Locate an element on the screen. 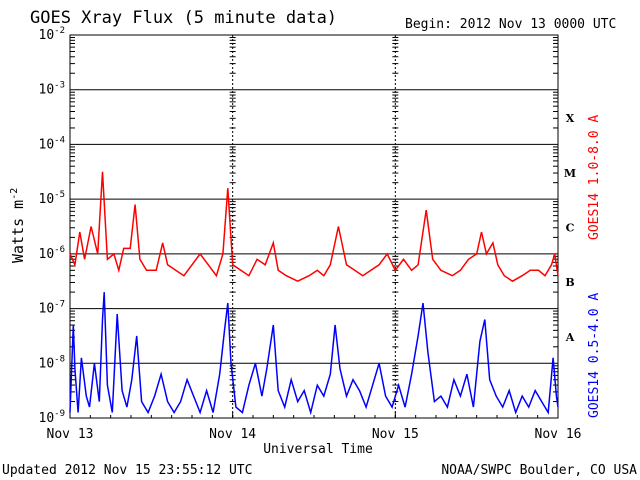 Image resolution: width=640 pixels, height=480 pixels. flare-class-a: A is located at coordinates (570, 337).